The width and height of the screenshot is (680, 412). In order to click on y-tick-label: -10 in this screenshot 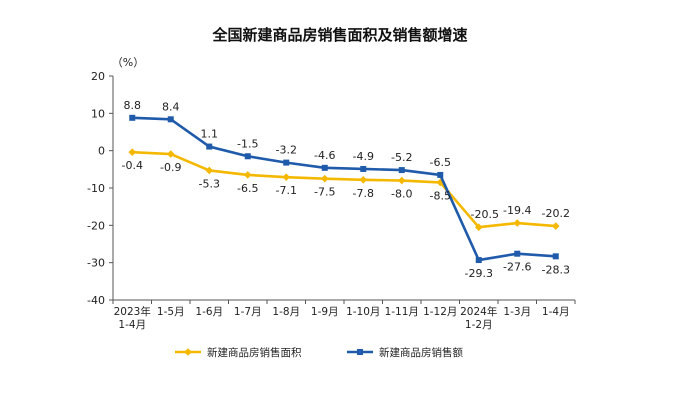, I will do `click(96, 188)`.